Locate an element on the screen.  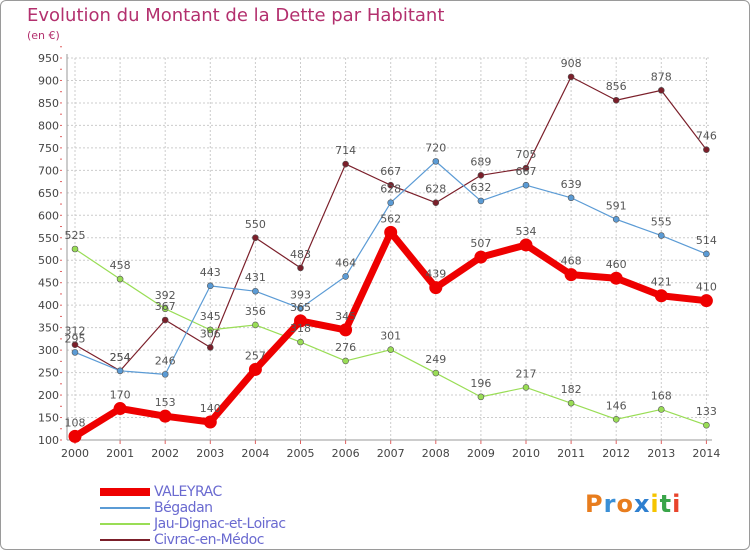
x-tick-label: 2007 is located at coordinates (391, 453).